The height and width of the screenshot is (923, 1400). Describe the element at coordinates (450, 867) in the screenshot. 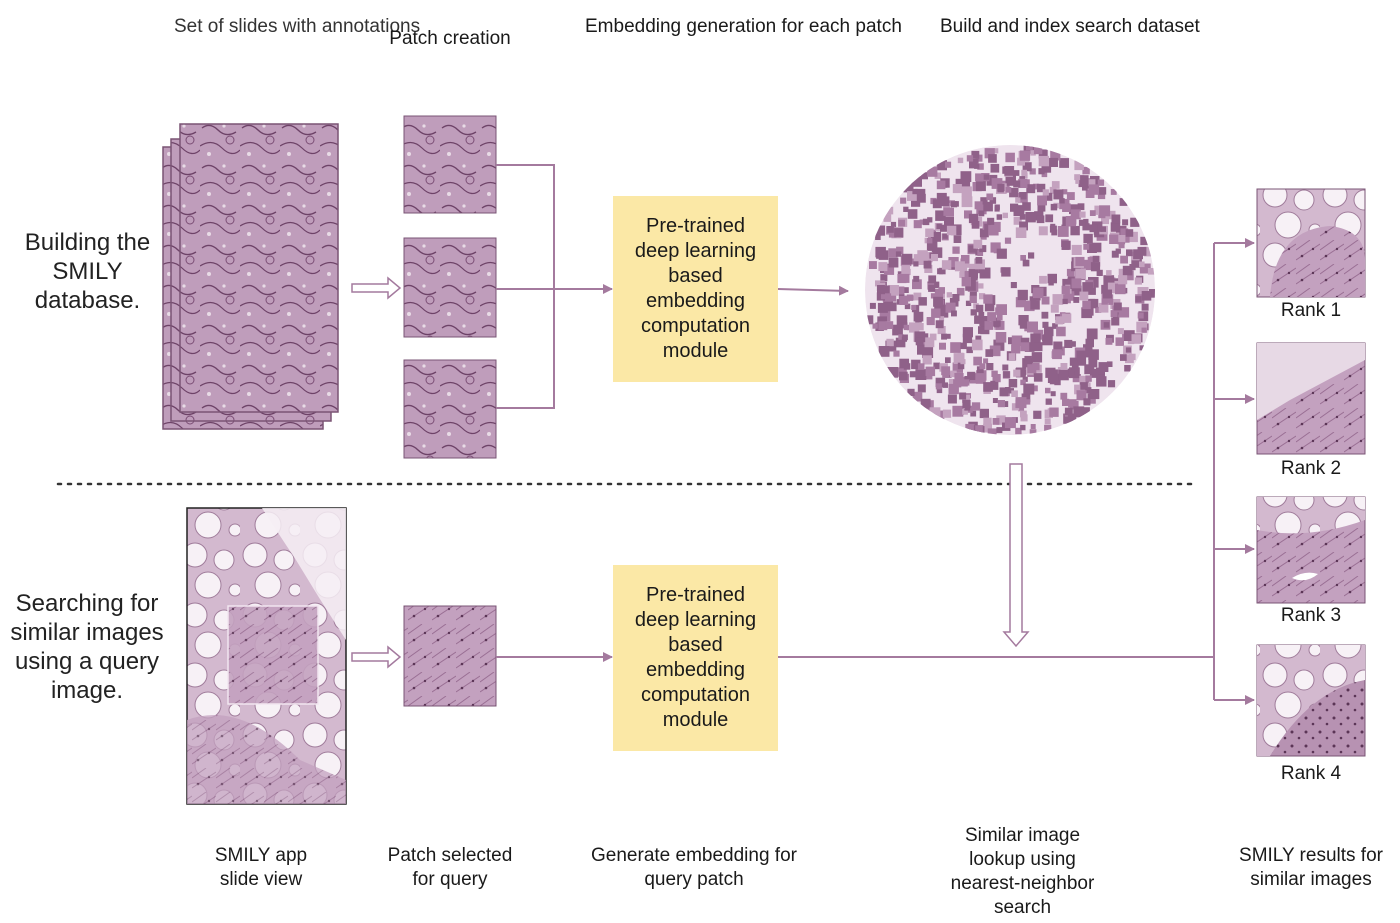

I see `label-patch-selected: Patch selected for query` at that location.